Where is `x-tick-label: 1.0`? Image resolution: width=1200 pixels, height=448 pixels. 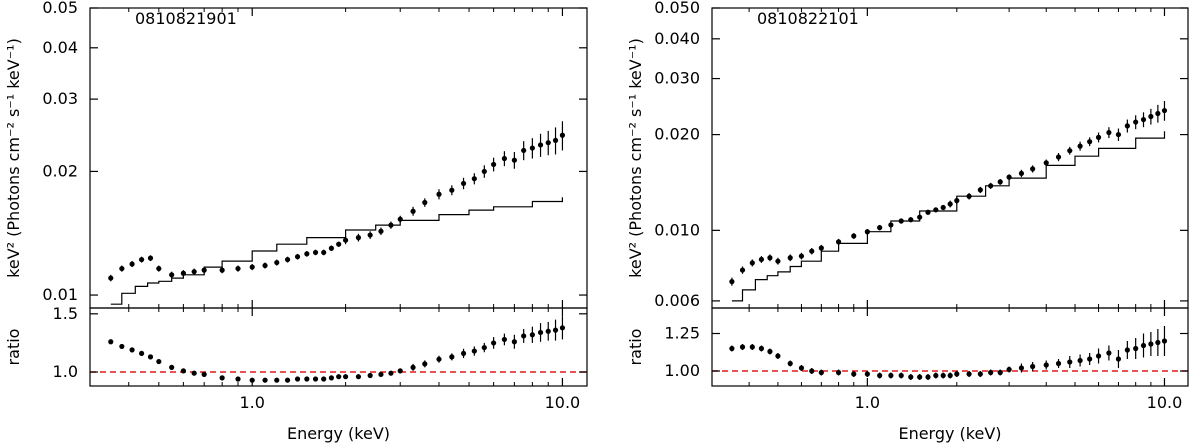
x-tick-label: 1.0 is located at coordinates (867, 402).